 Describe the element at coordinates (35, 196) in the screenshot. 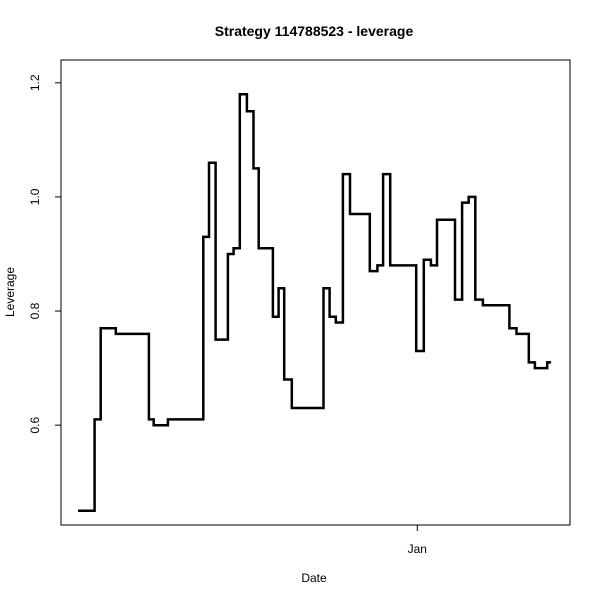

I see `y-tick-label: 1.0` at that location.